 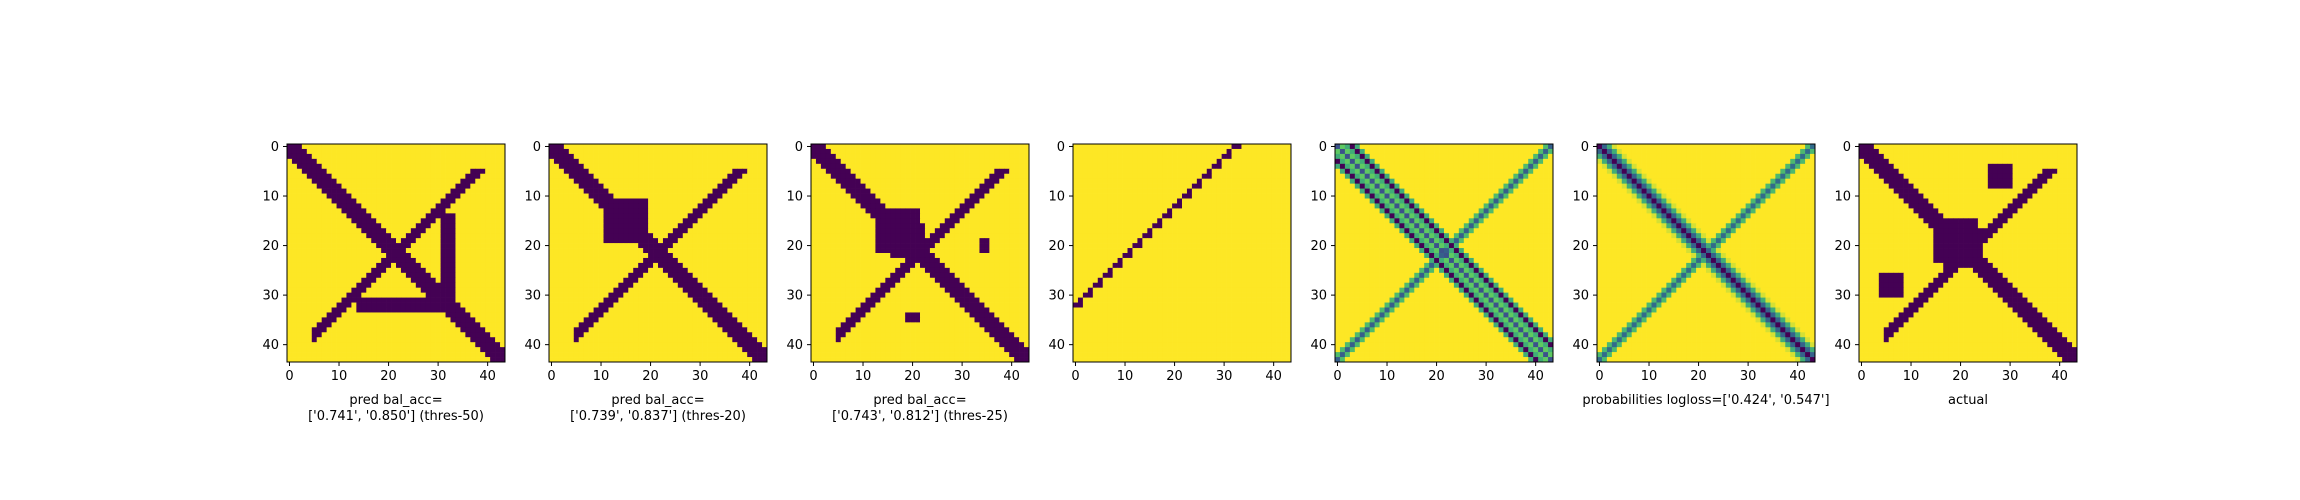 What do you see at coordinates (601, 376) in the screenshot?
I see `x-tick-label: 10` at bounding box center [601, 376].